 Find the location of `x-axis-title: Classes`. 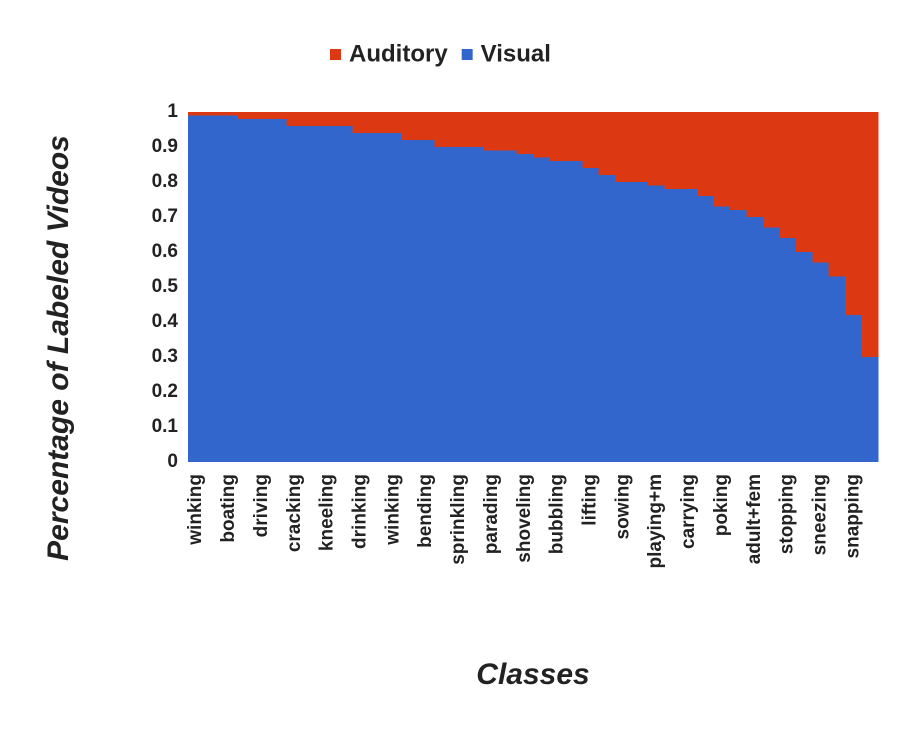

x-axis-title: Classes is located at coordinates (532, 674).